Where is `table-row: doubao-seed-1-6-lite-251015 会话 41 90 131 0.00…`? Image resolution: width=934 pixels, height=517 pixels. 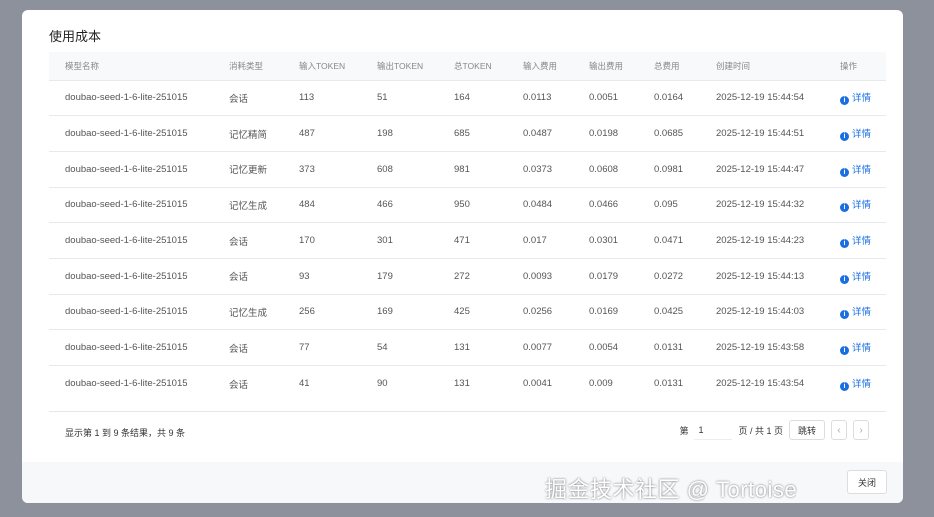 table-row: doubao-seed-1-6-lite-251015 会话 41 90 131 0.00… is located at coordinates (467, 383).